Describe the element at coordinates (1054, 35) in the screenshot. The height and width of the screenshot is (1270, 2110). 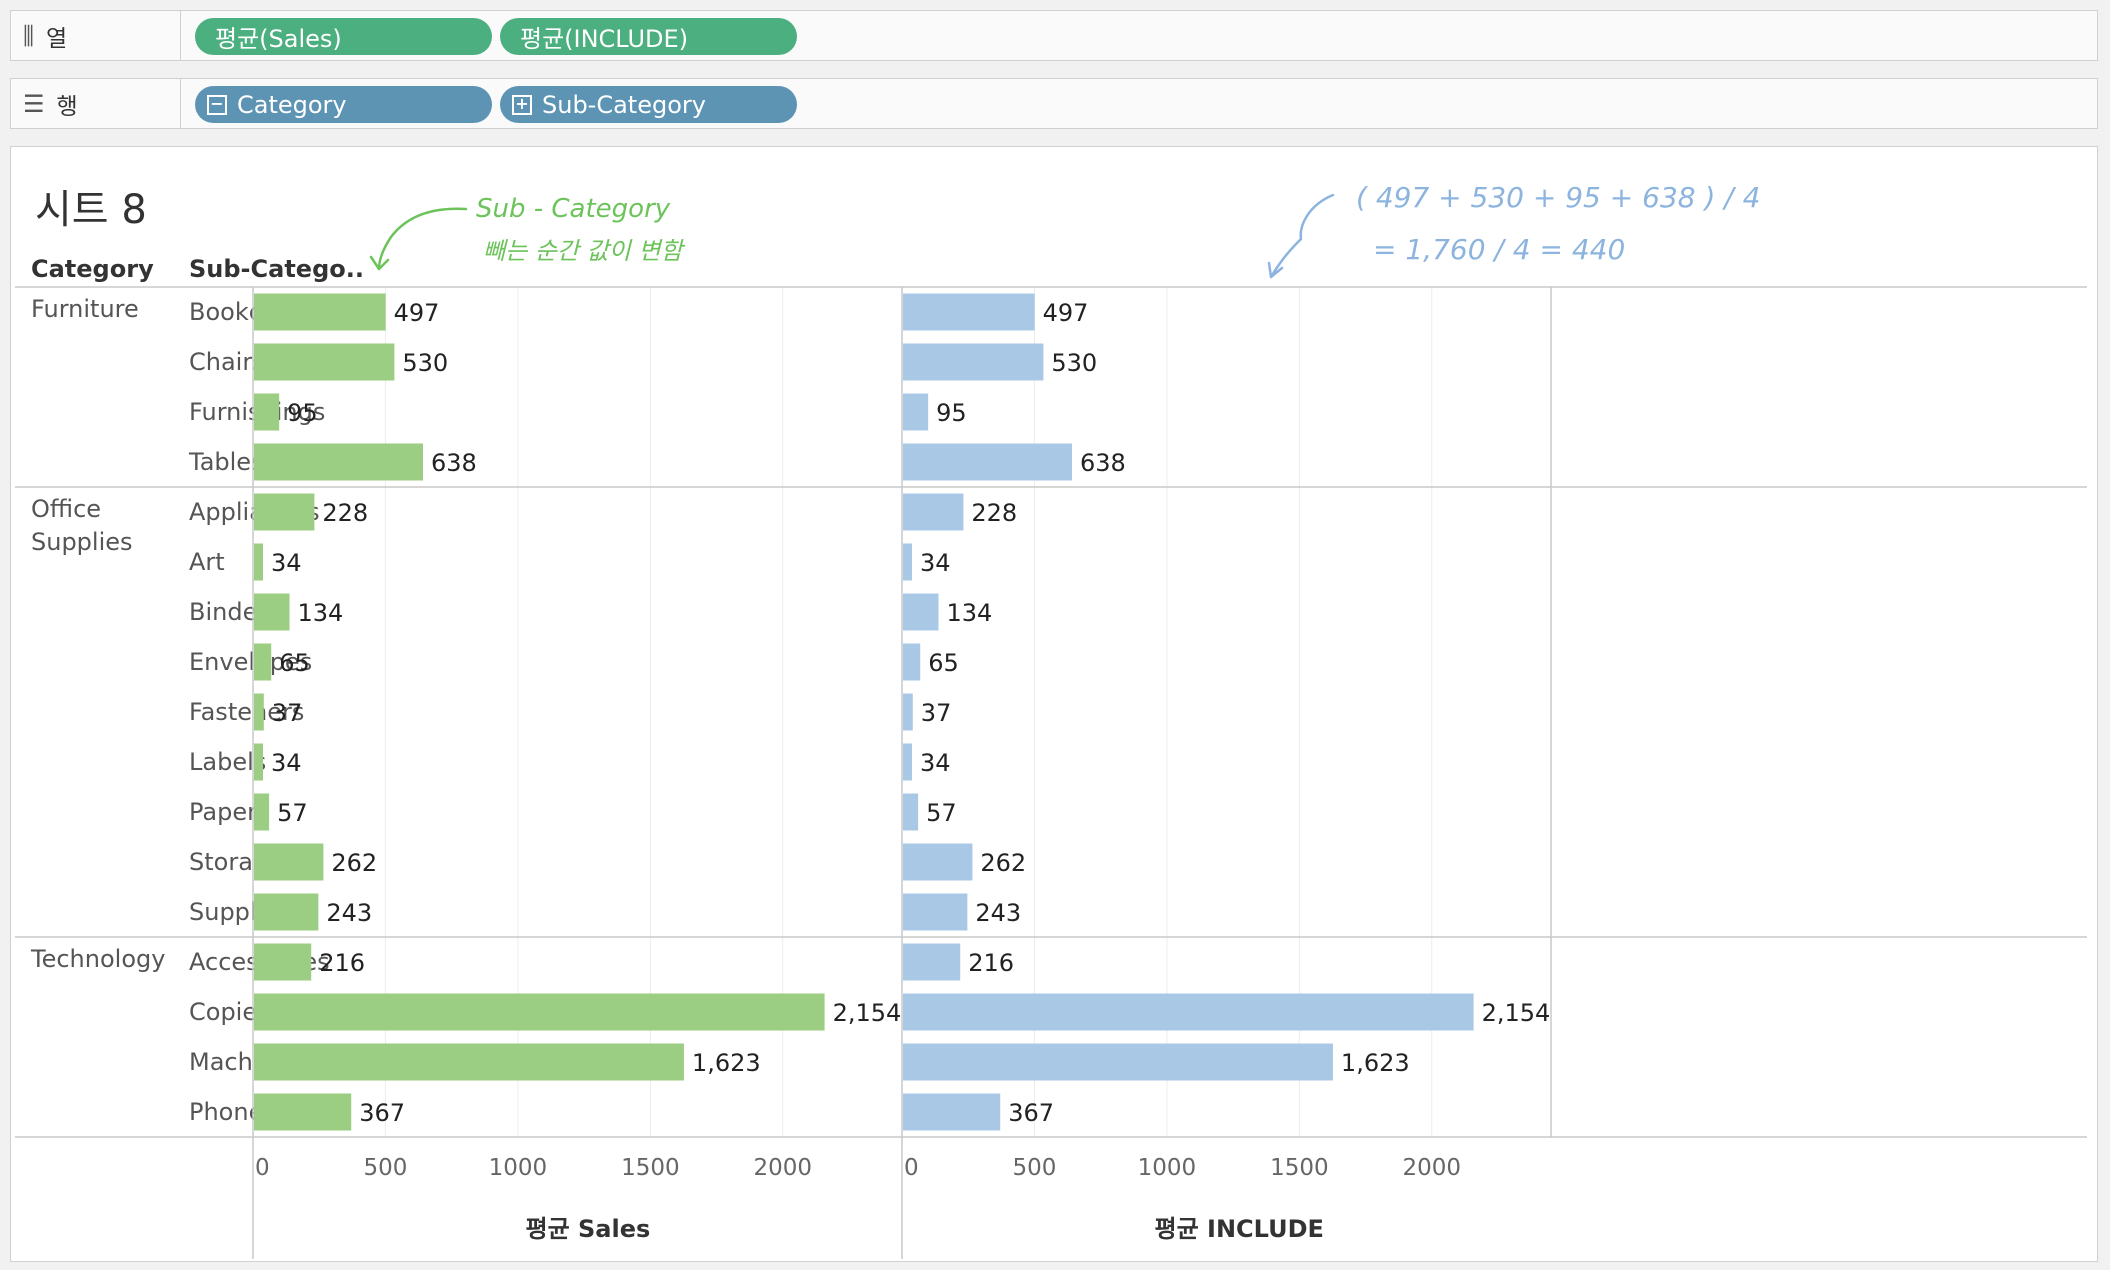
I see `columns-shelf: ⫼ 열 평균(Sales) 평균(INCLUDE)` at that location.